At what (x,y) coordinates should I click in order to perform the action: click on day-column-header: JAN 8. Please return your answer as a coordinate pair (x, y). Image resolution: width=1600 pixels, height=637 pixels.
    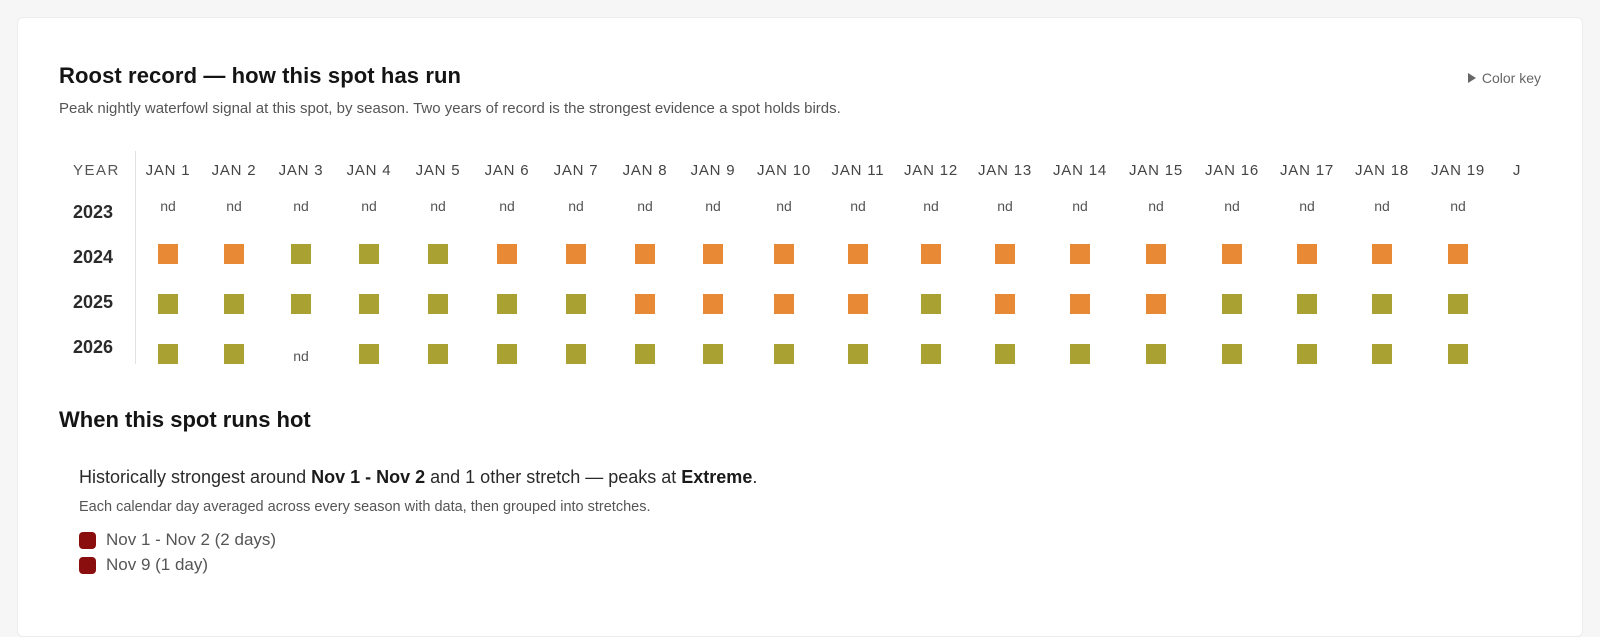
    Looking at the image, I should click on (645, 170).